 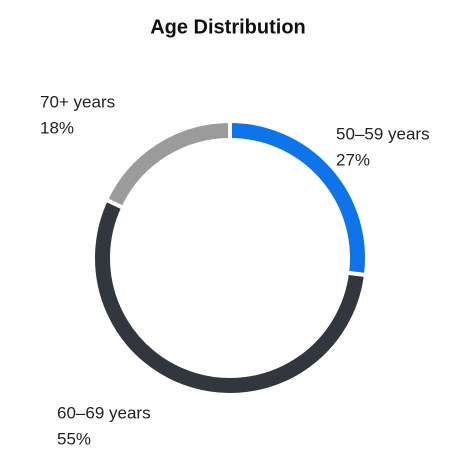 What do you see at coordinates (353, 159) in the screenshot?
I see `segment-value-label: 27%` at bounding box center [353, 159].